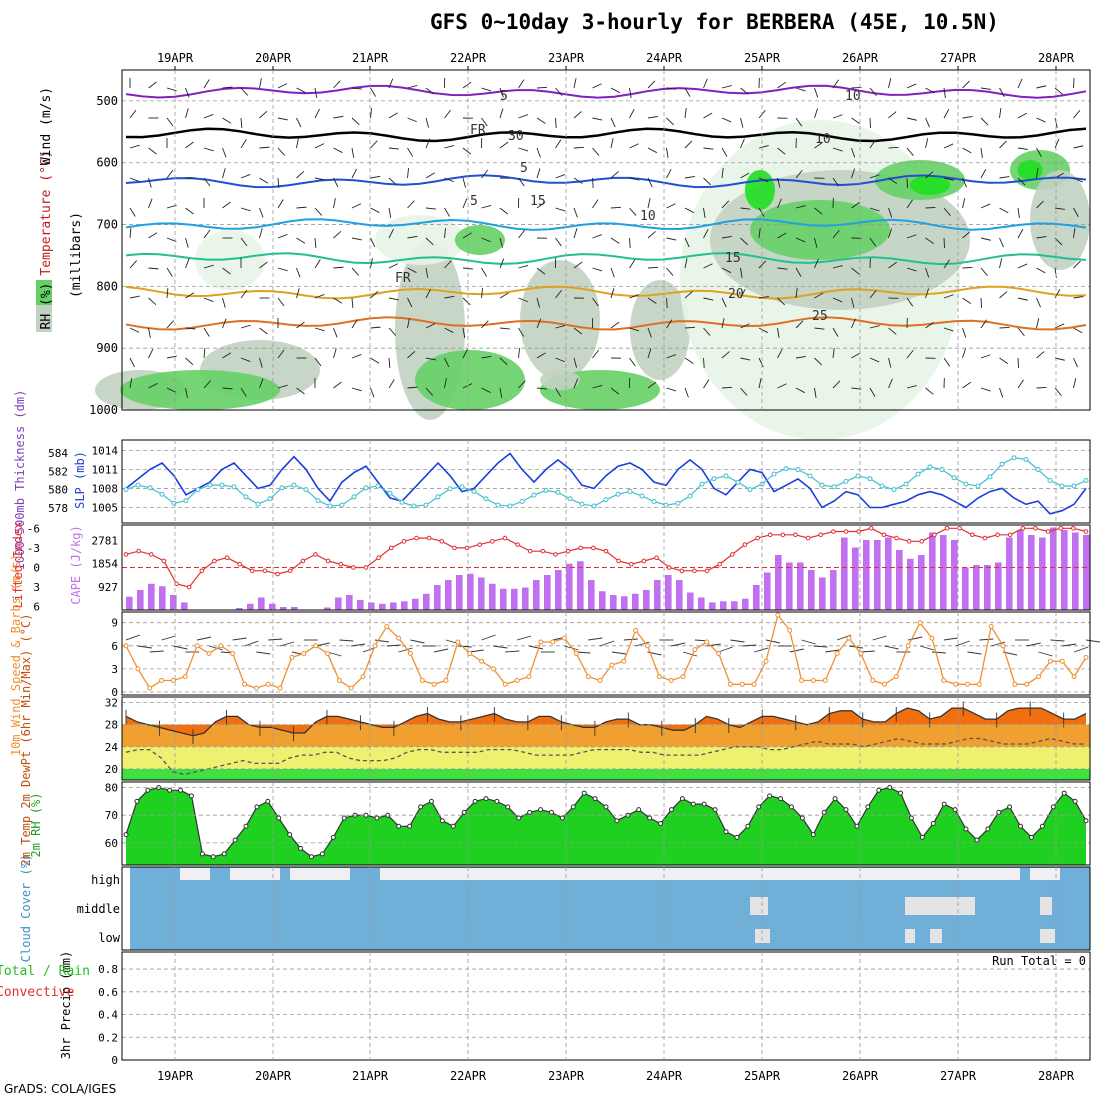 The height and width of the screenshot is (1100, 1100). Describe the element at coordinates (1039, 961) in the screenshot. I see `run-total-annotation: Run Total = 0` at that location.